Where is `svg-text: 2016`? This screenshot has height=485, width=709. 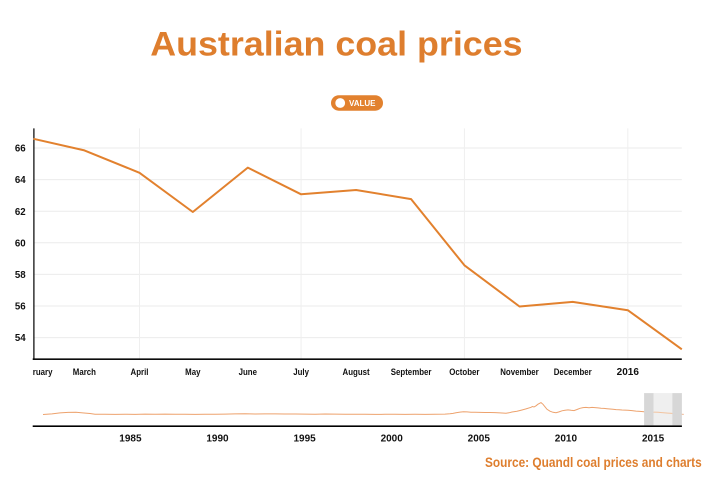 svg-text: 2016 is located at coordinates (628, 372).